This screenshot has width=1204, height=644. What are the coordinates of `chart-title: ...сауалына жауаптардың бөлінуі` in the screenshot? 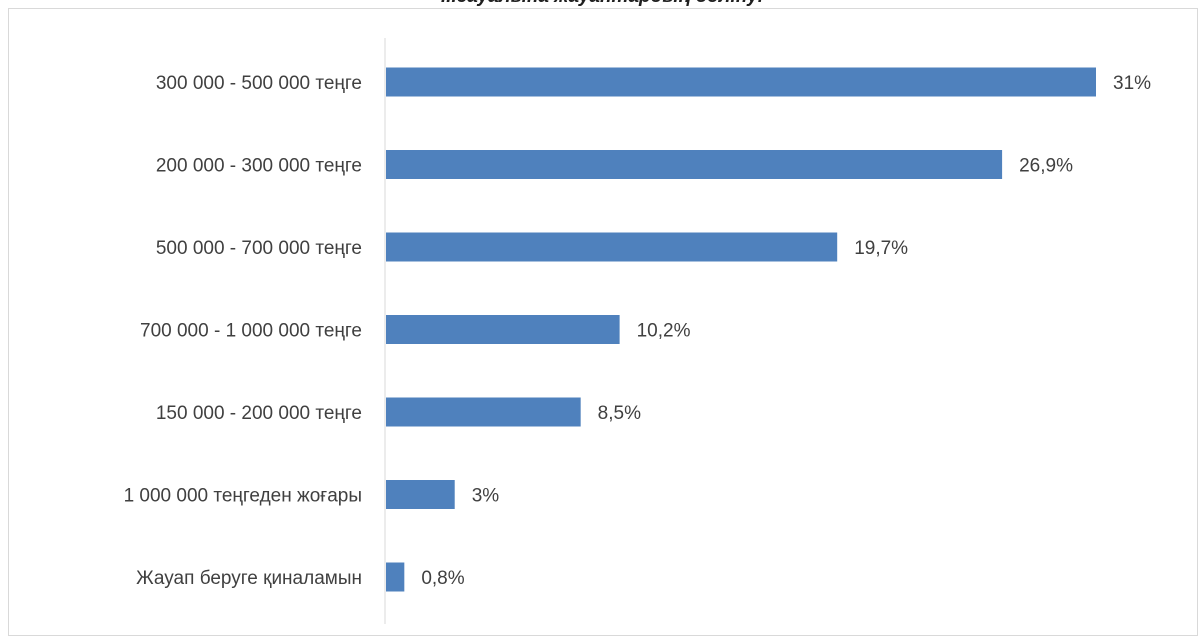 It's located at (602, 4).